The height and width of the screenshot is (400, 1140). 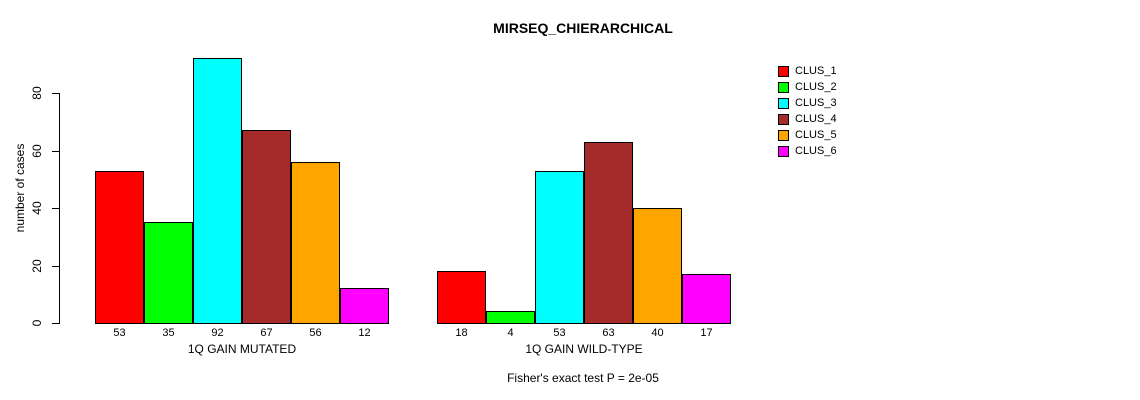 I want to click on legend-label: CLUS_4, so click(x=816, y=119).